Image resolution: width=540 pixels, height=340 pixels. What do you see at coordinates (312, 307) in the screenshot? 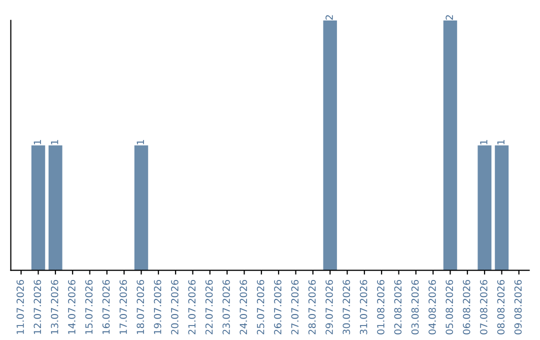
I see `x-tick-label: 28.07.2026` at bounding box center [312, 307].